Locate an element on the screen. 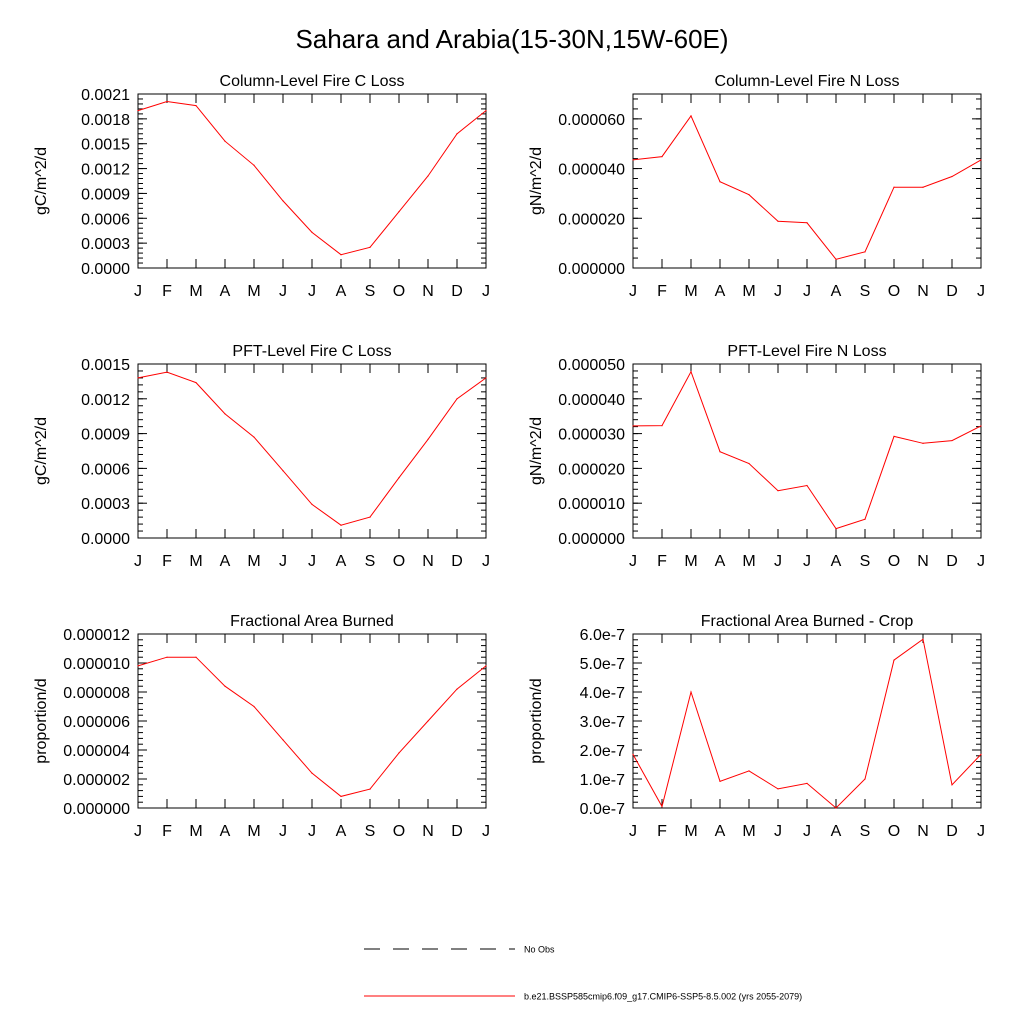 This screenshot has height=1024, width=1024. y-tick-label: 0.000020 is located at coordinates (591, 219).